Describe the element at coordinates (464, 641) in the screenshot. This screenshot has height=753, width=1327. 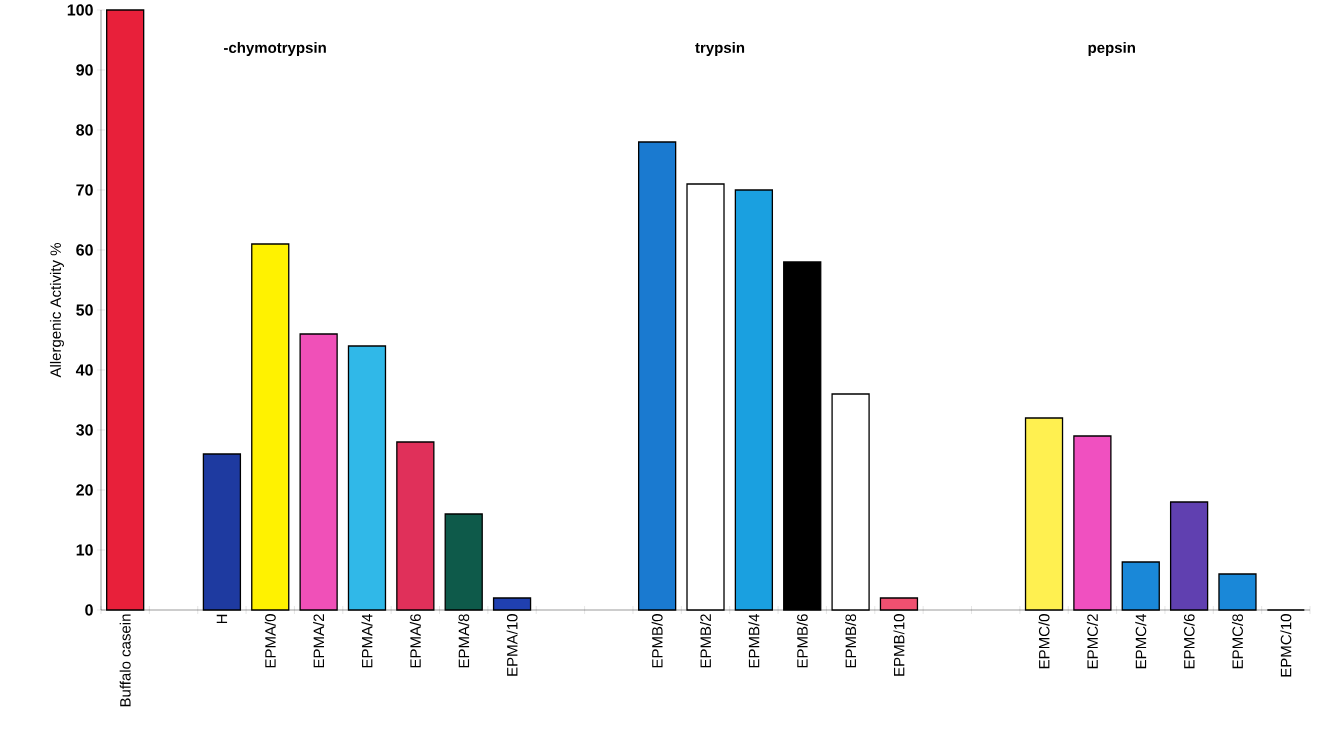
I see `x-tick-label: EPMA/8` at that location.